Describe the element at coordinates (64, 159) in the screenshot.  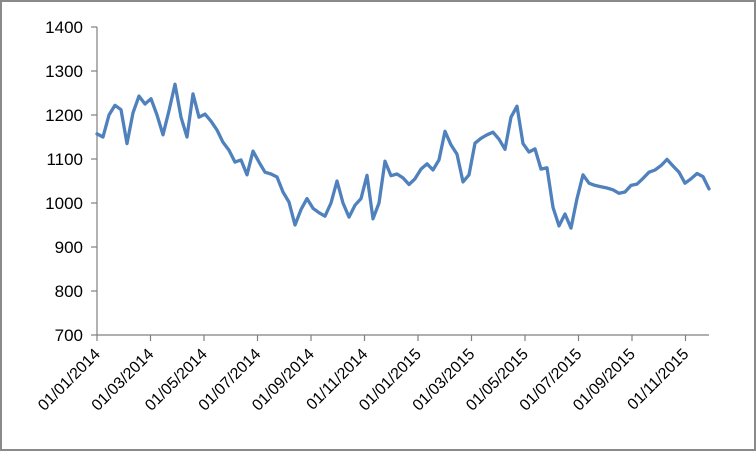
I see `y-tick-label: 1100` at that location.